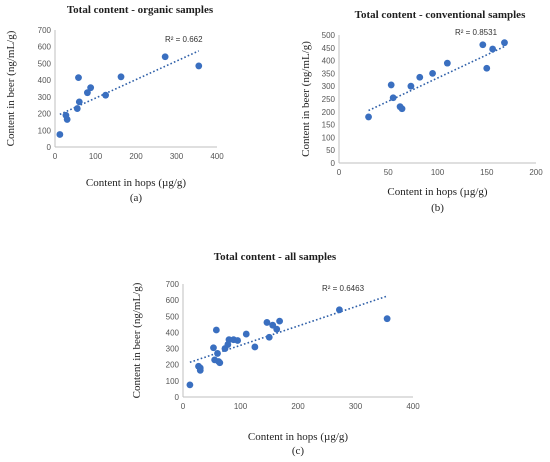 The height and width of the screenshot is (462, 550). I want to click on chart-b-y-tick-label: 100, so click(329, 137).